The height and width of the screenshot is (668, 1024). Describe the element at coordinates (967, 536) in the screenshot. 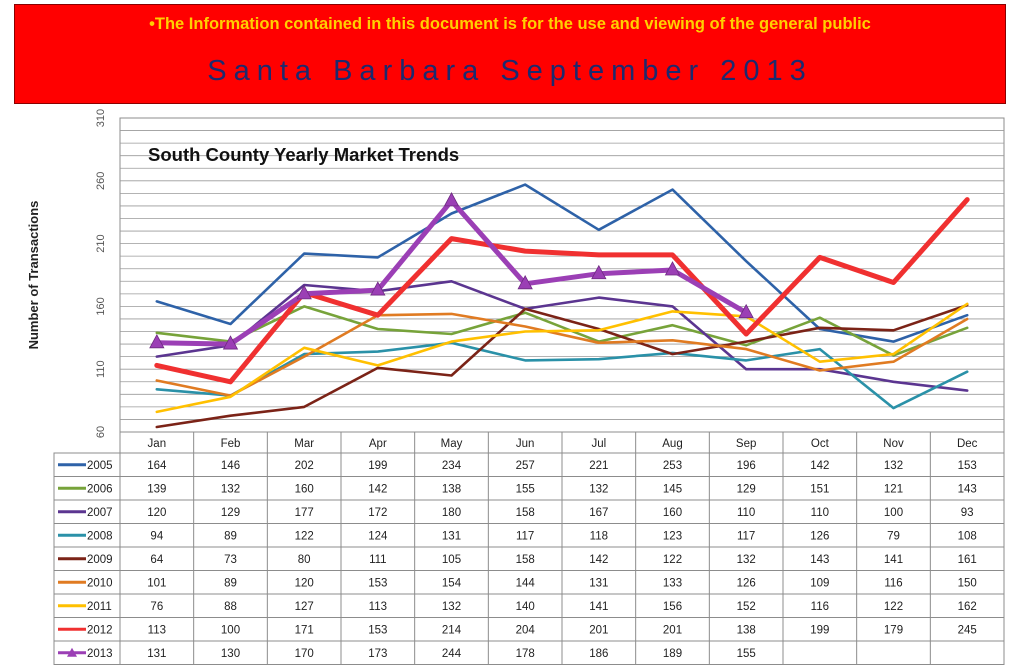

I see `table-cell-2008: 108` at that location.